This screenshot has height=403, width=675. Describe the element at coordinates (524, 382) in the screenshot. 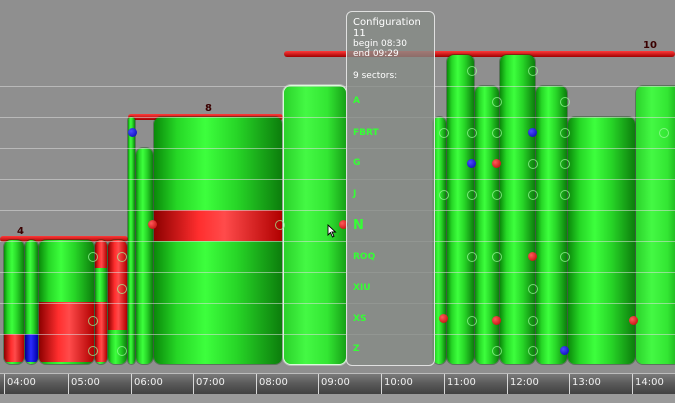

I see `timeline-label: 12:00` at that location.